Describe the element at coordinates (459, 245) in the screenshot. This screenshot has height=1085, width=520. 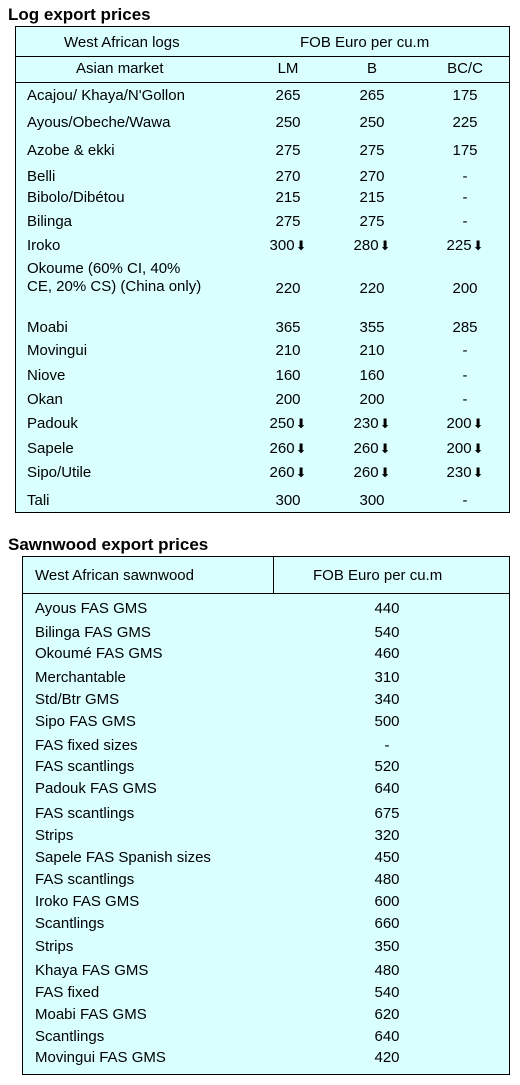
I see `log-price-value: 225` at that location.